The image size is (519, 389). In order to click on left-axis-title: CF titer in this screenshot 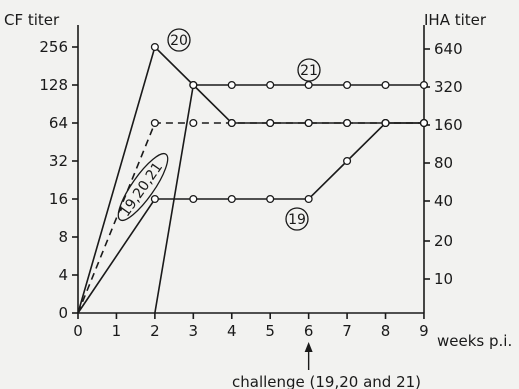, I will do `click(32, 20)`.